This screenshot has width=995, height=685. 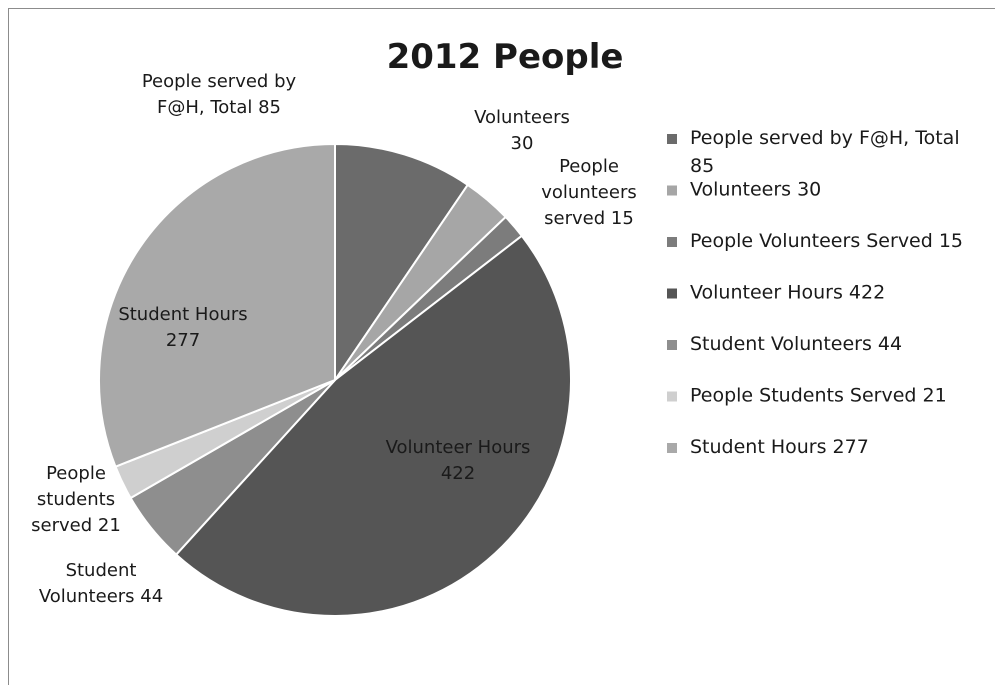 I want to click on legend-label-2: People Volunteers Served 15, so click(x=826, y=241).